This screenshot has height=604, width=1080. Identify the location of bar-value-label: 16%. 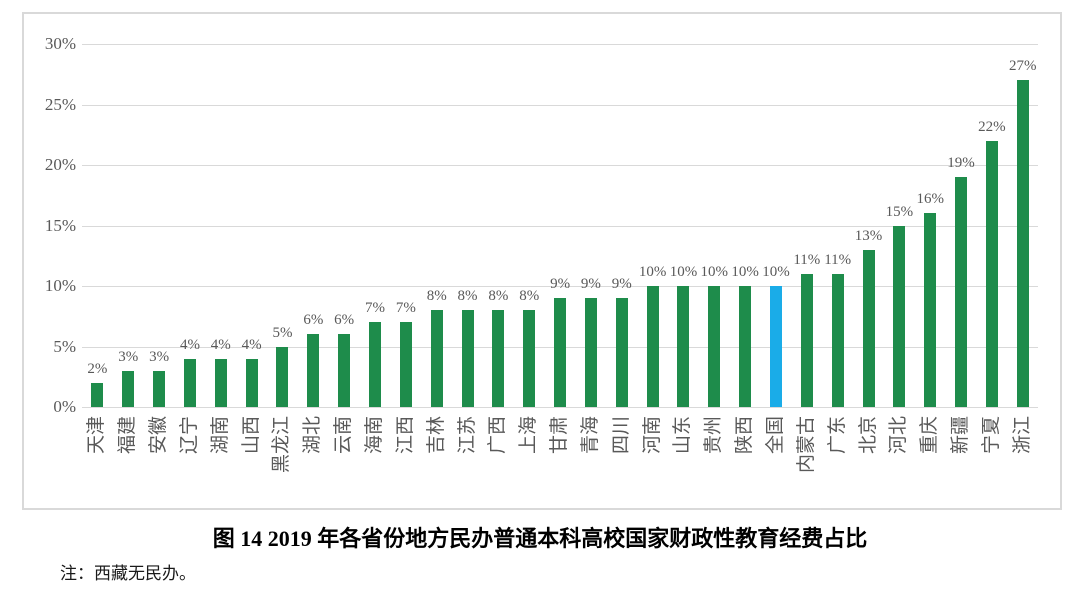
(930, 199).